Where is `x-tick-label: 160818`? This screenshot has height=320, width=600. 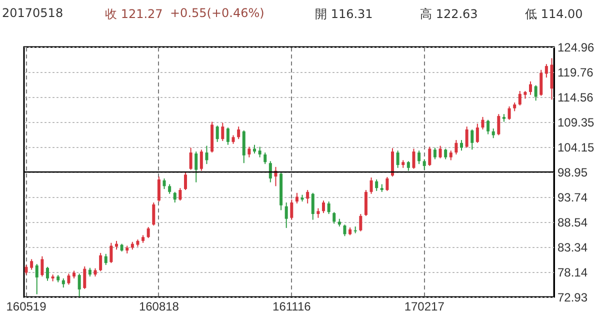
x-tick-label: 160818 is located at coordinates (159, 307).